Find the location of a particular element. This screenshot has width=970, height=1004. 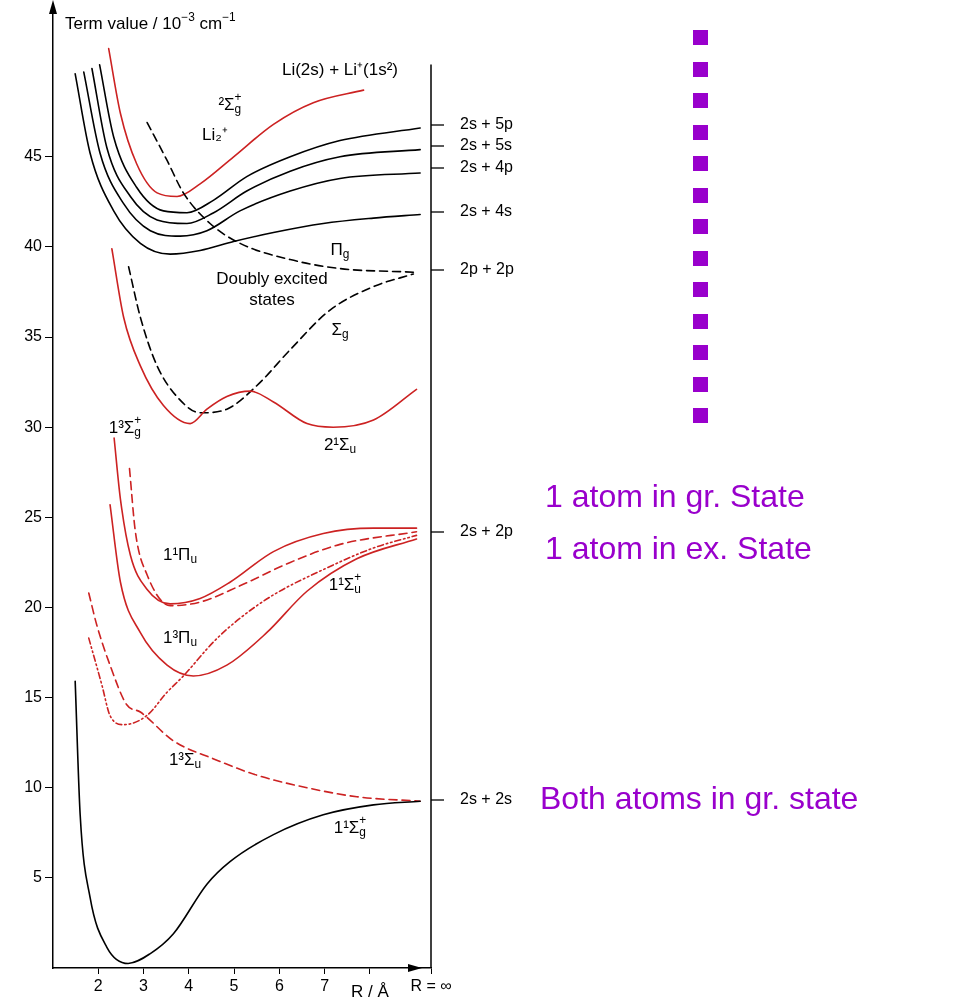

y-tick-label: 5 is located at coordinates (38, 877).